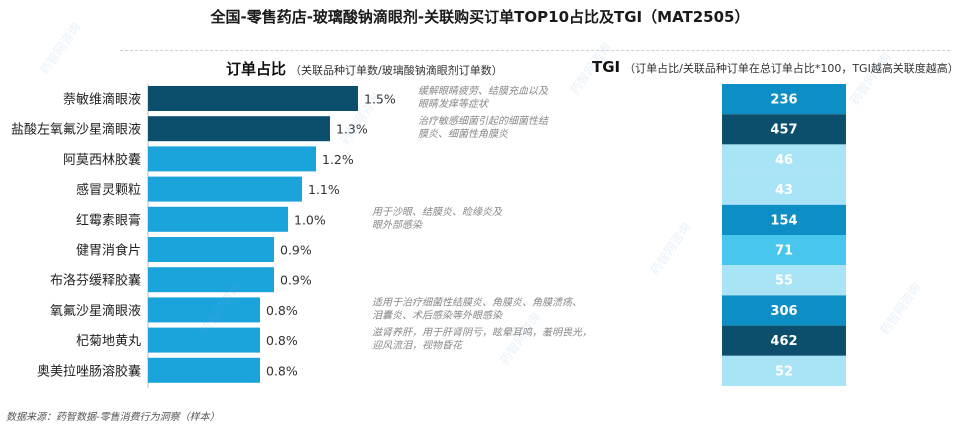  What do you see at coordinates (76, 130) in the screenshot?
I see `category-label: 盐酸左氧氟沙星滴眼液` at bounding box center [76, 130].